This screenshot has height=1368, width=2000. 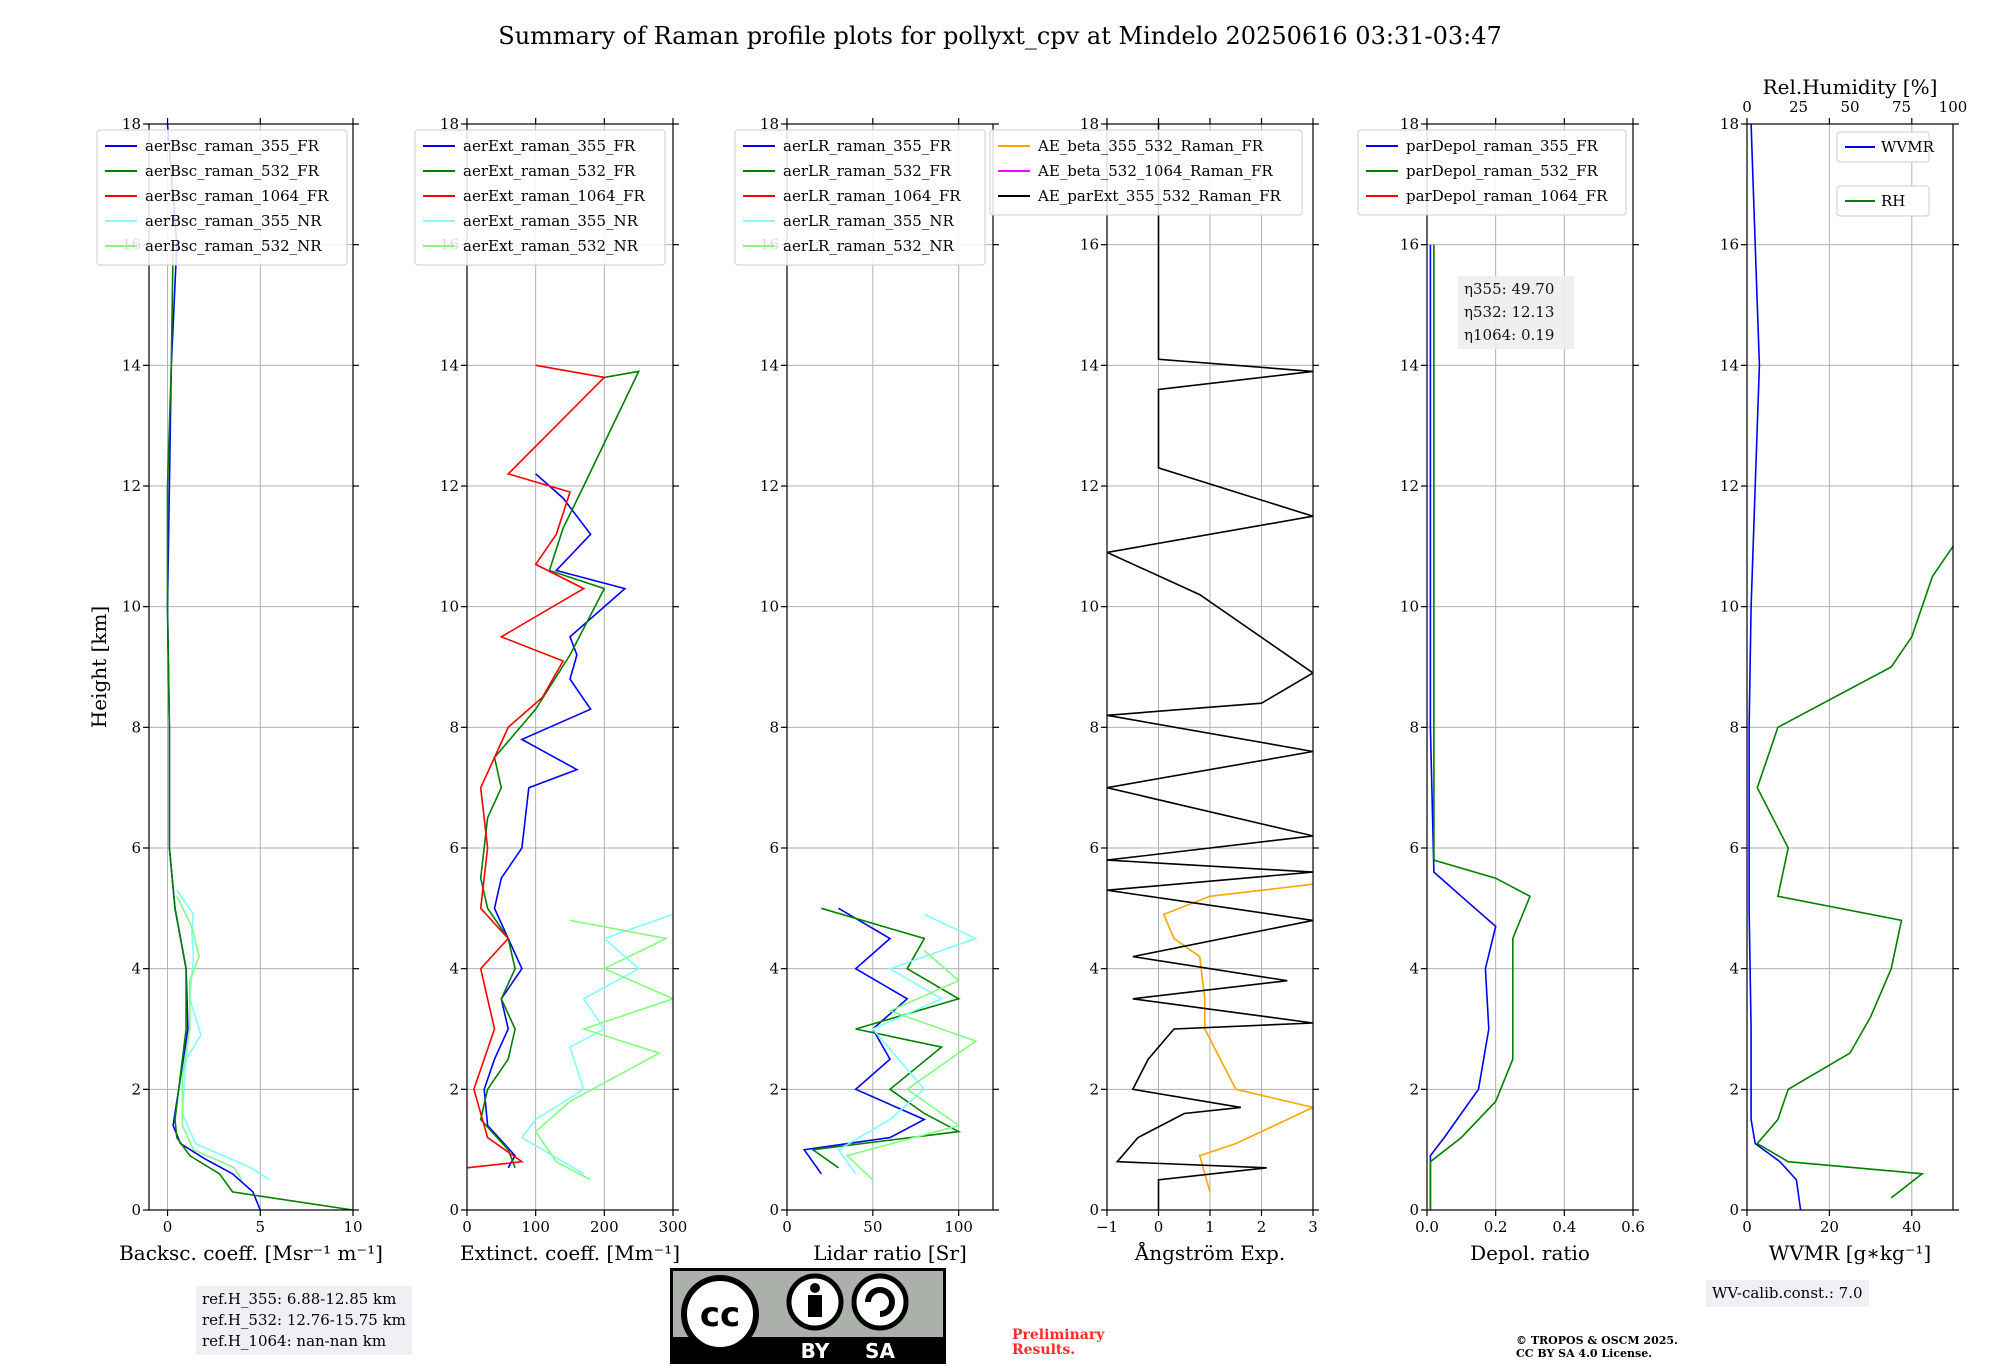 What do you see at coordinates (1798, 107) in the screenshot?
I see `x2-tick-label: 25` at bounding box center [1798, 107].